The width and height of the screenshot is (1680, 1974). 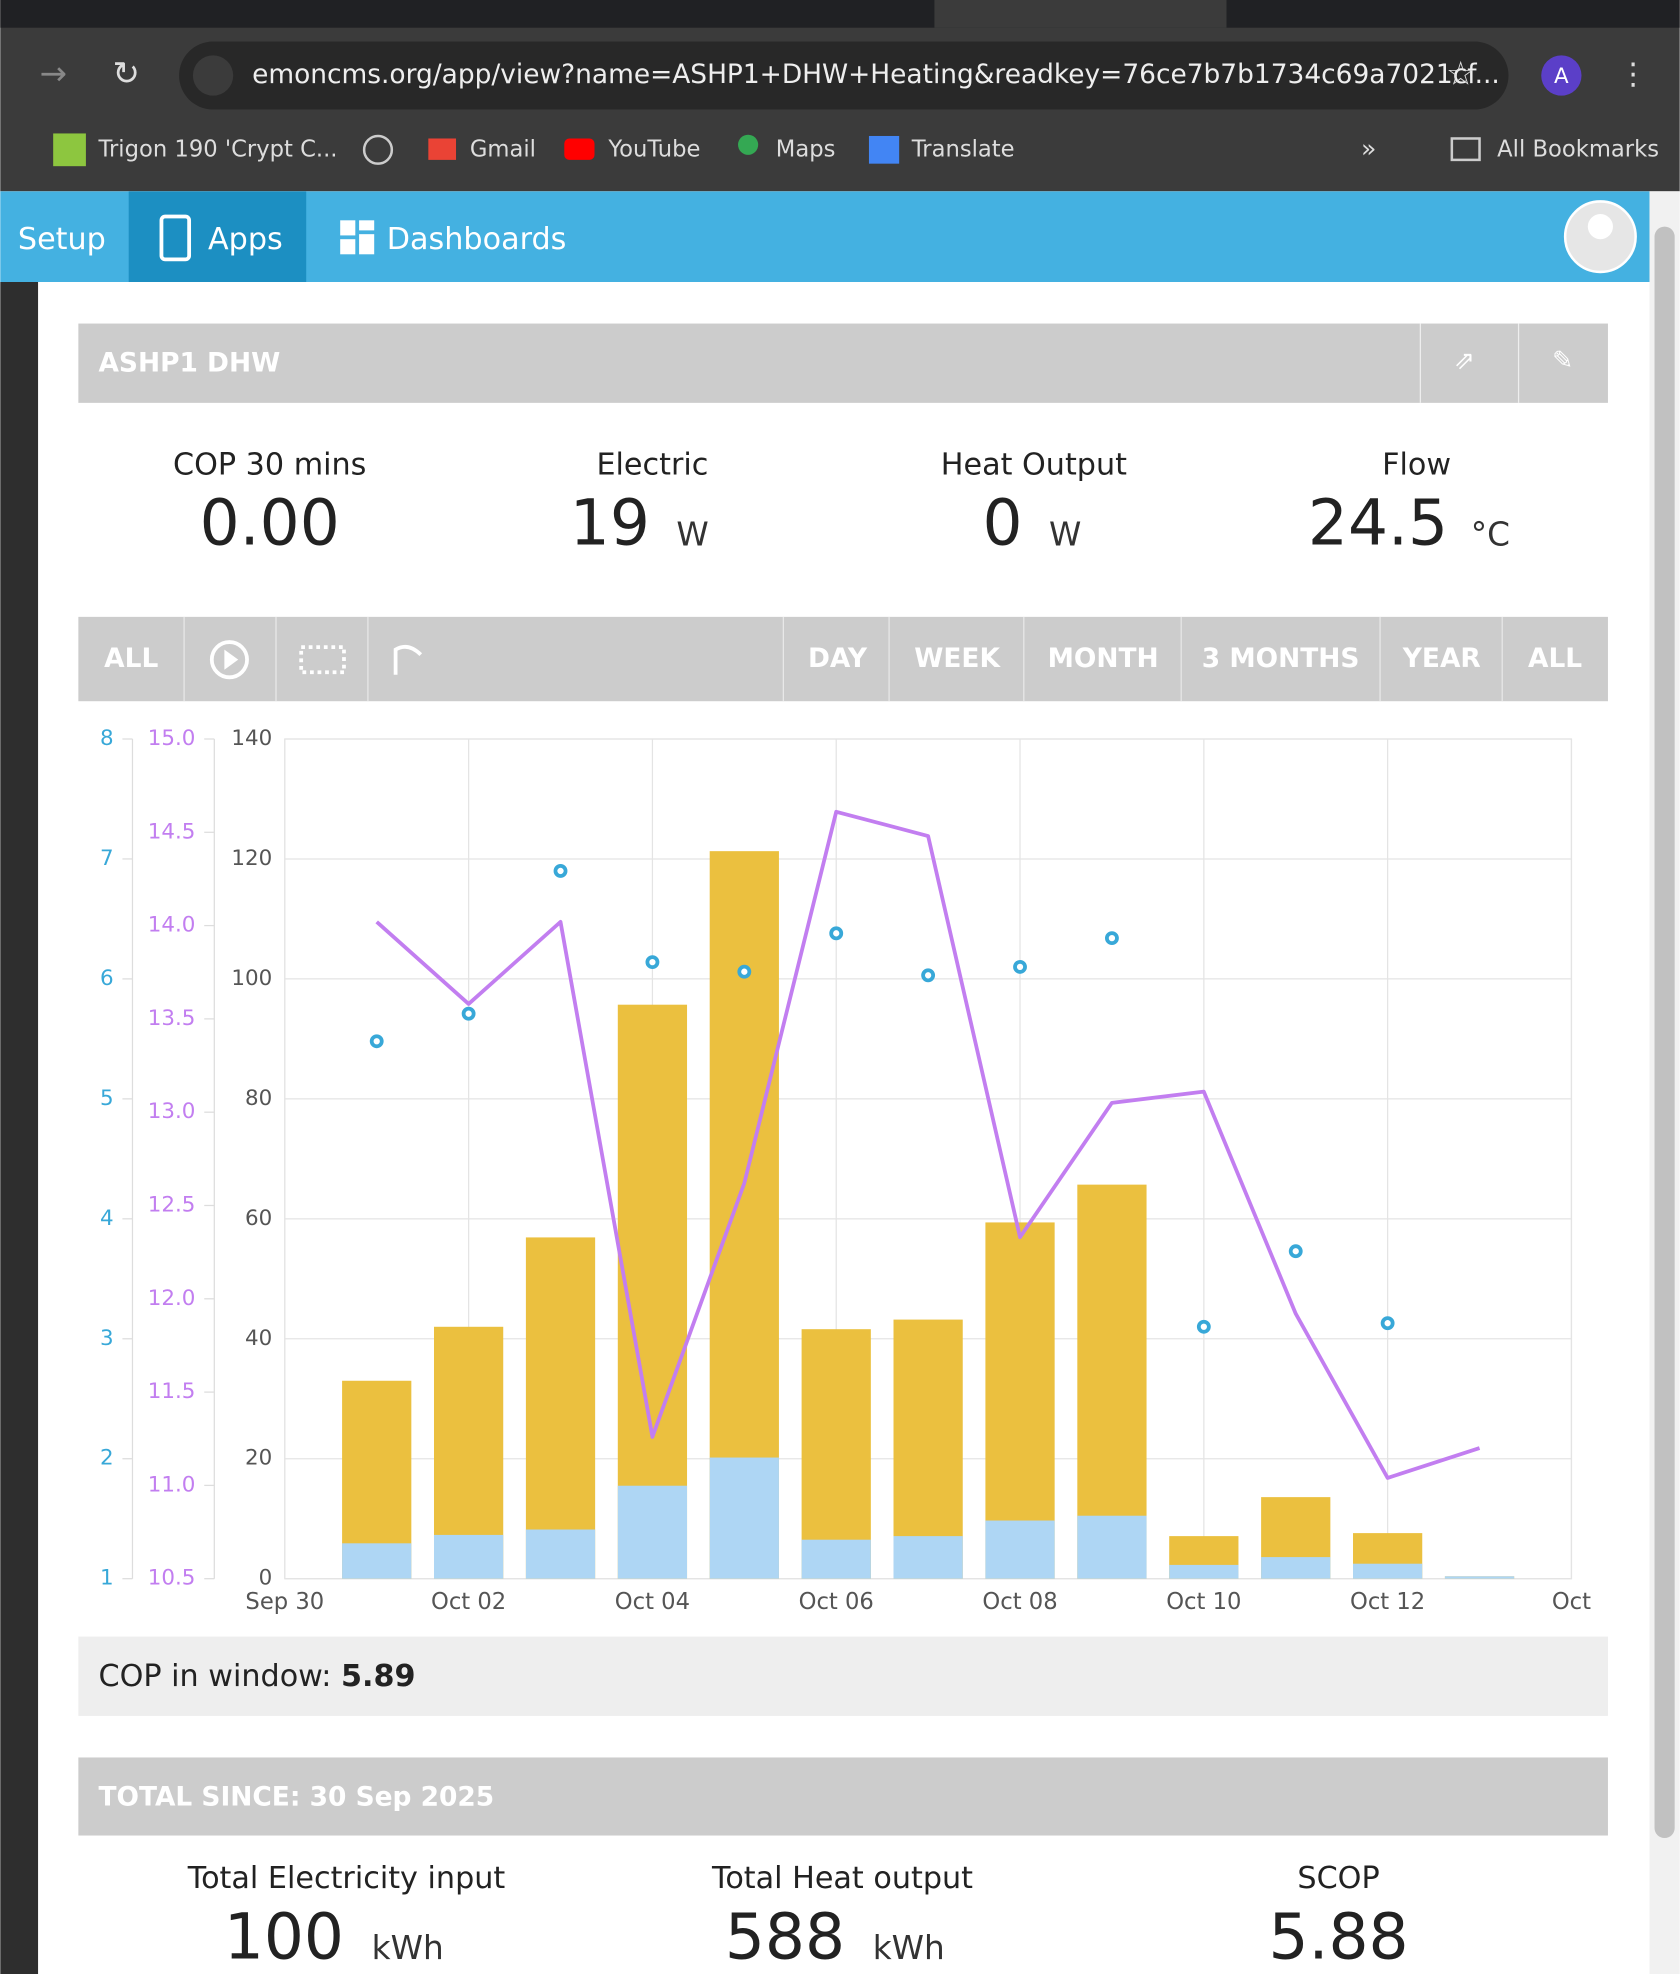 I want to click on y-tick-label: 60, so click(x=258, y=1218).